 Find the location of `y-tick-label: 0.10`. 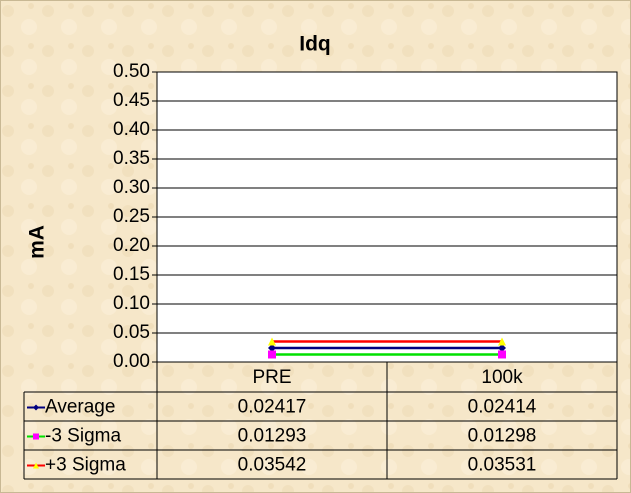

y-tick-label: 0.10 is located at coordinates (131, 303).